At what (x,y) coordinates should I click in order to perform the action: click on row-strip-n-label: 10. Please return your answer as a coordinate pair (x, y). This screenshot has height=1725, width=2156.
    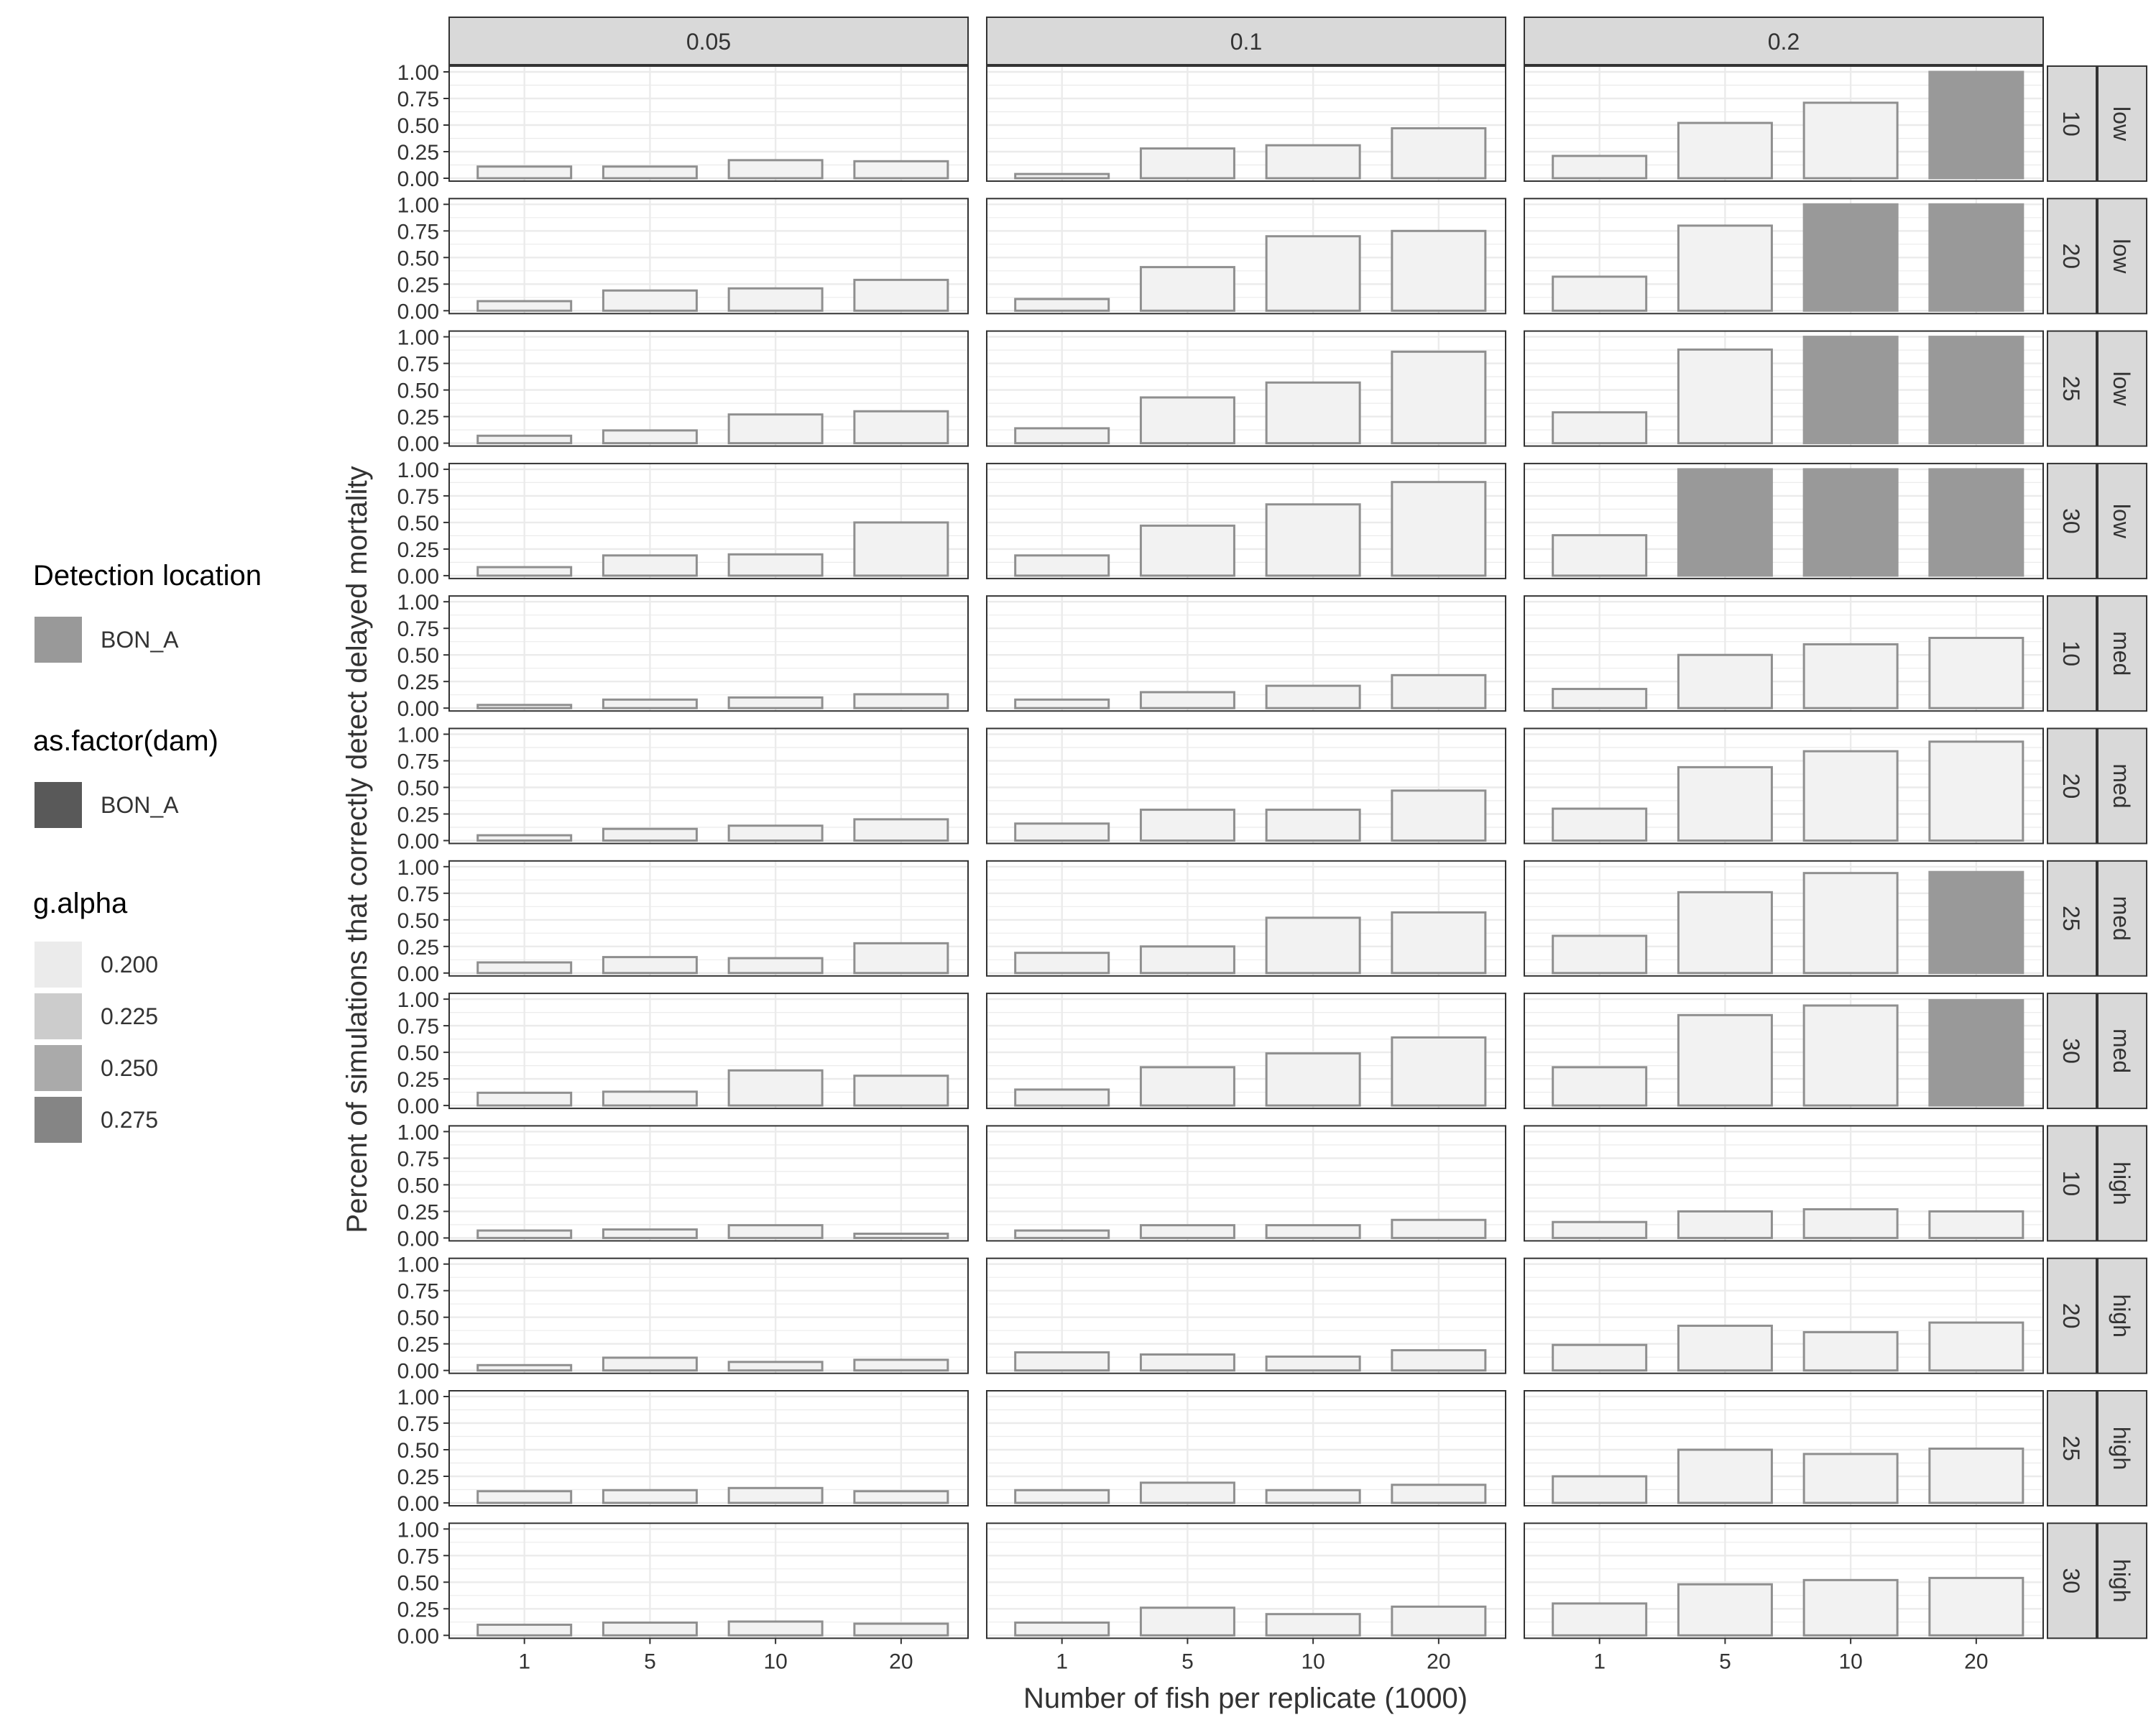
    Looking at the image, I should click on (2071, 124).